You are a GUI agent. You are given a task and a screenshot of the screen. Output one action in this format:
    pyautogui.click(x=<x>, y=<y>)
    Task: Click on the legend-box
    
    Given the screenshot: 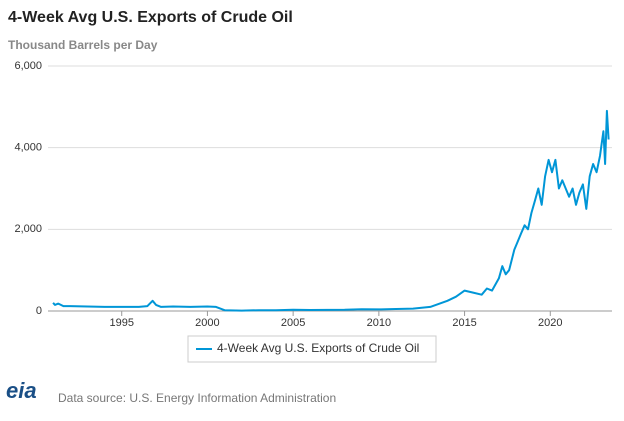 What is the action you would take?
    pyautogui.click(x=312, y=349)
    